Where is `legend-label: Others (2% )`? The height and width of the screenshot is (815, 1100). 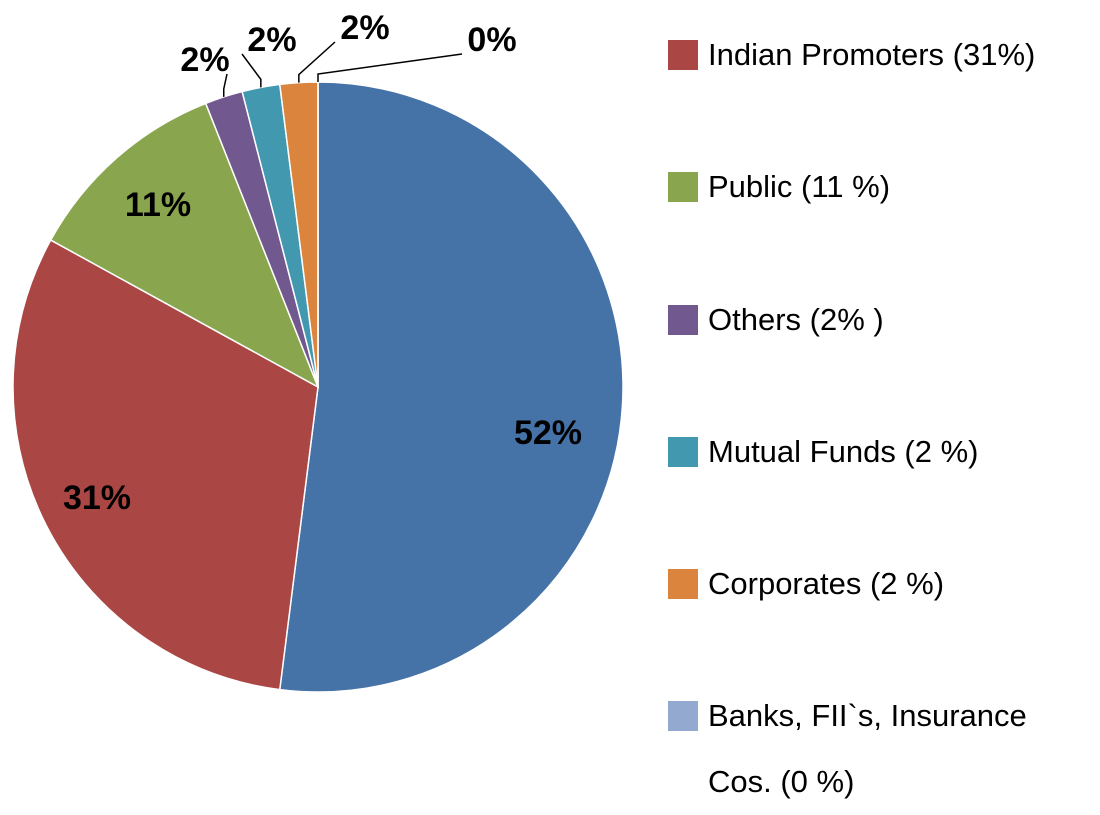
legend-label: Others (2% ) is located at coordinates (796, 319).